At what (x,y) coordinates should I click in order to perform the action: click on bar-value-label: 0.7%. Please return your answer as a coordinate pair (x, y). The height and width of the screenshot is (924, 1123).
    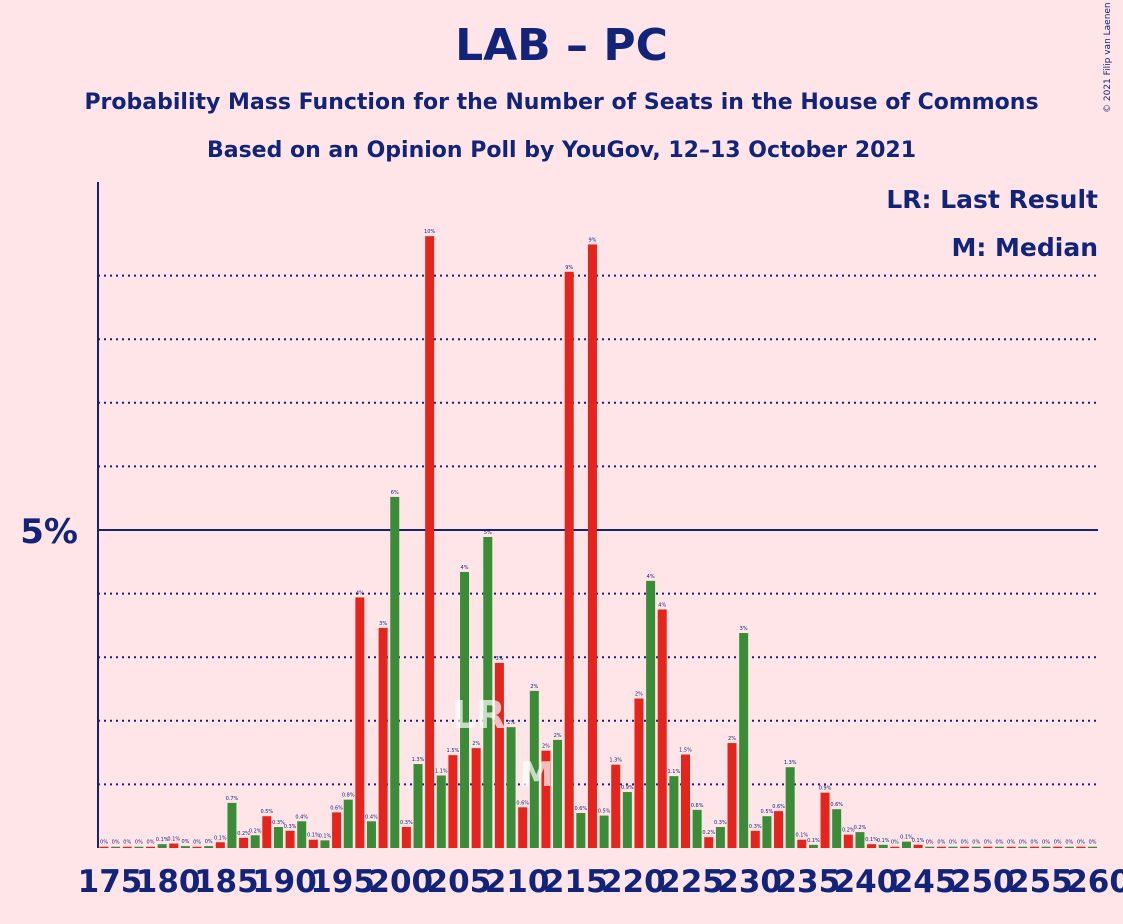
    Looking at the image, I should click on (232, 799).